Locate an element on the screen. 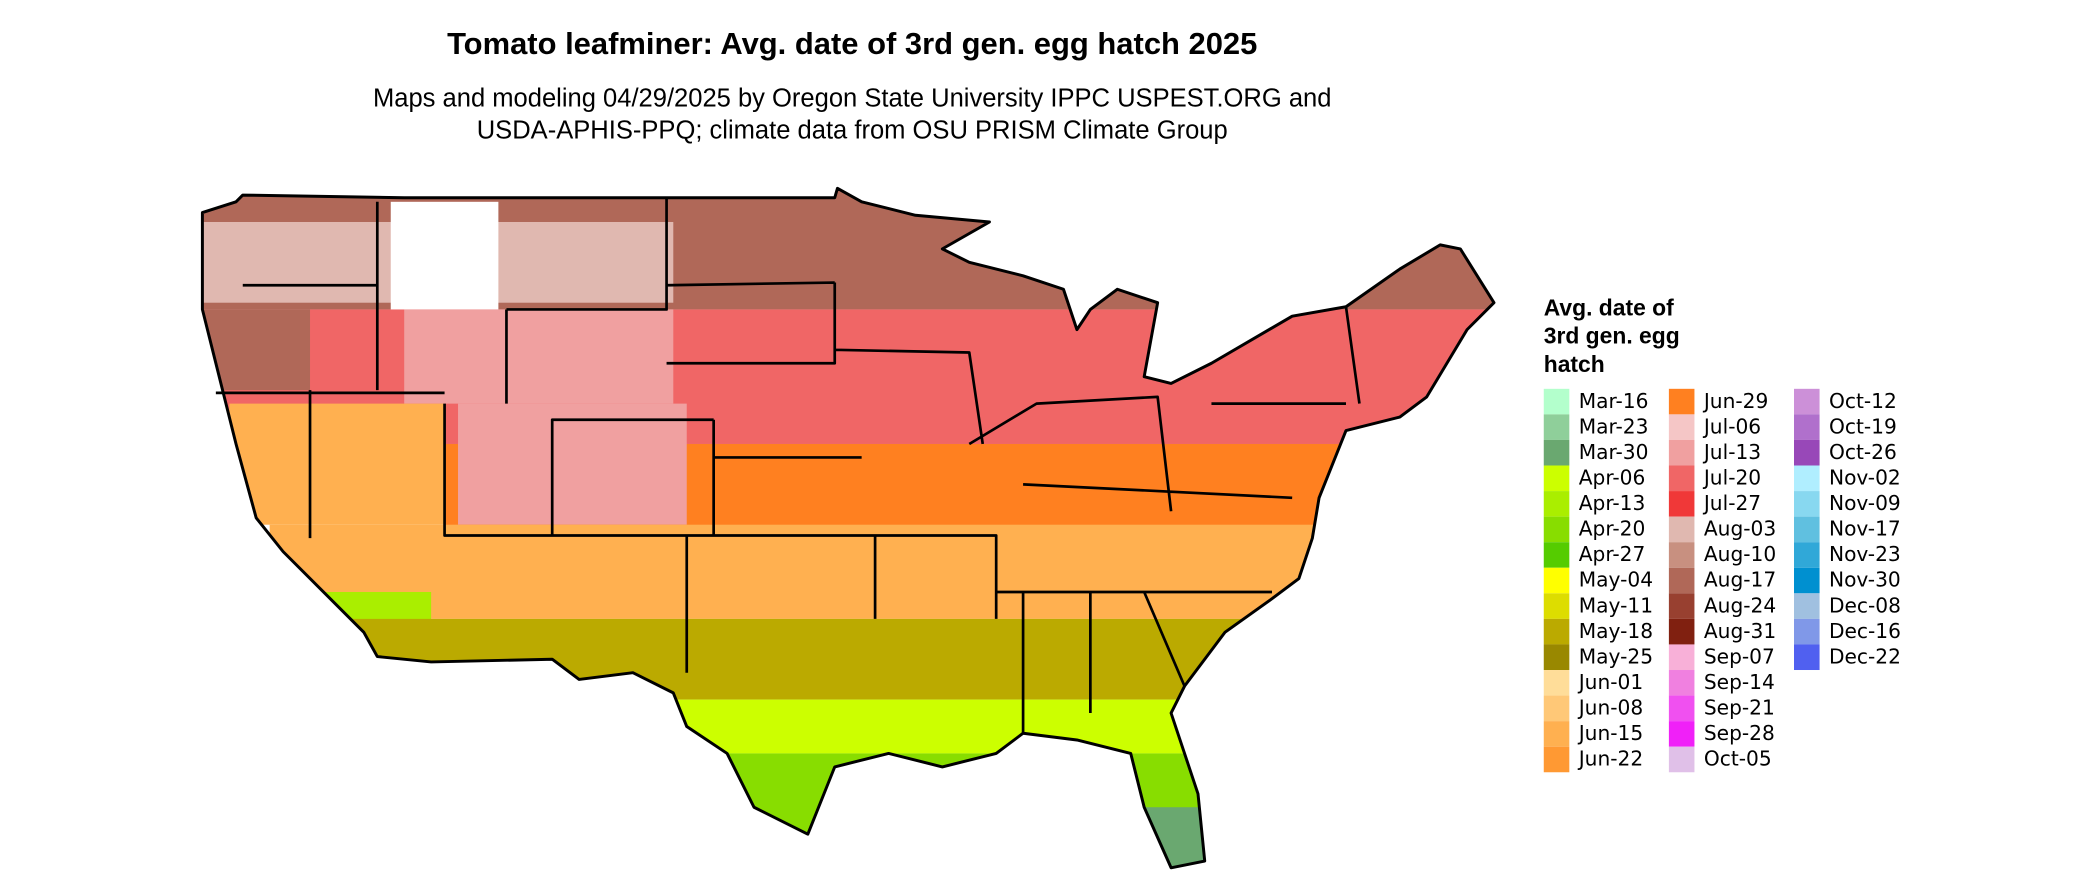 The width and height of the screenshot is (2100, 892). legend-label: Mar-16 is located at coordinates (1614, 401).